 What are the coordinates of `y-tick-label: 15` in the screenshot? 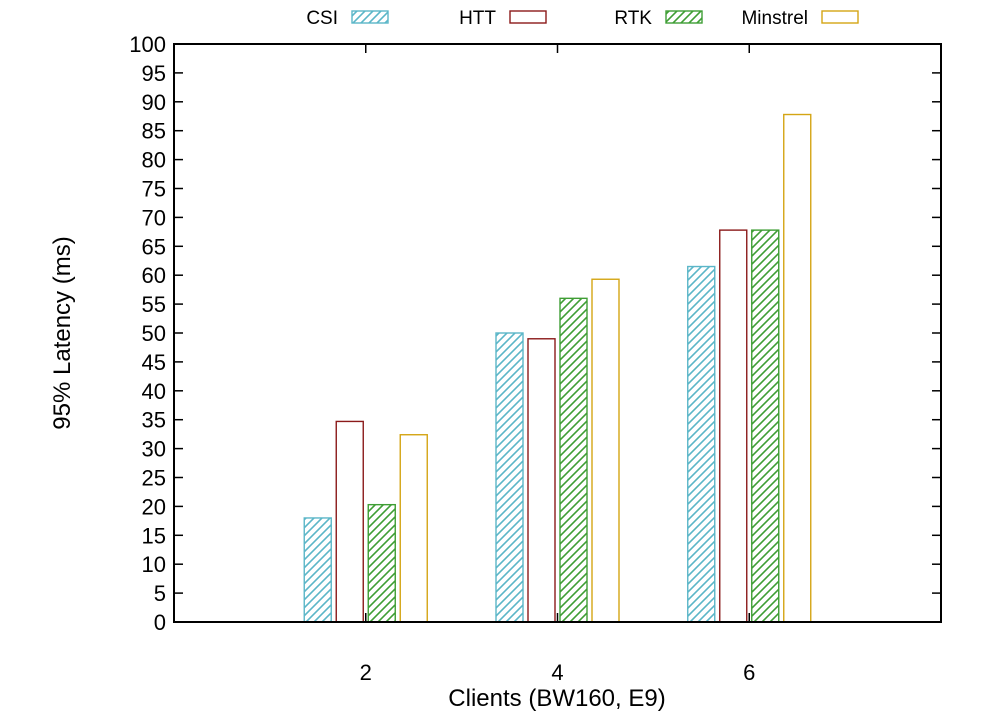 It's located at (154, 535).